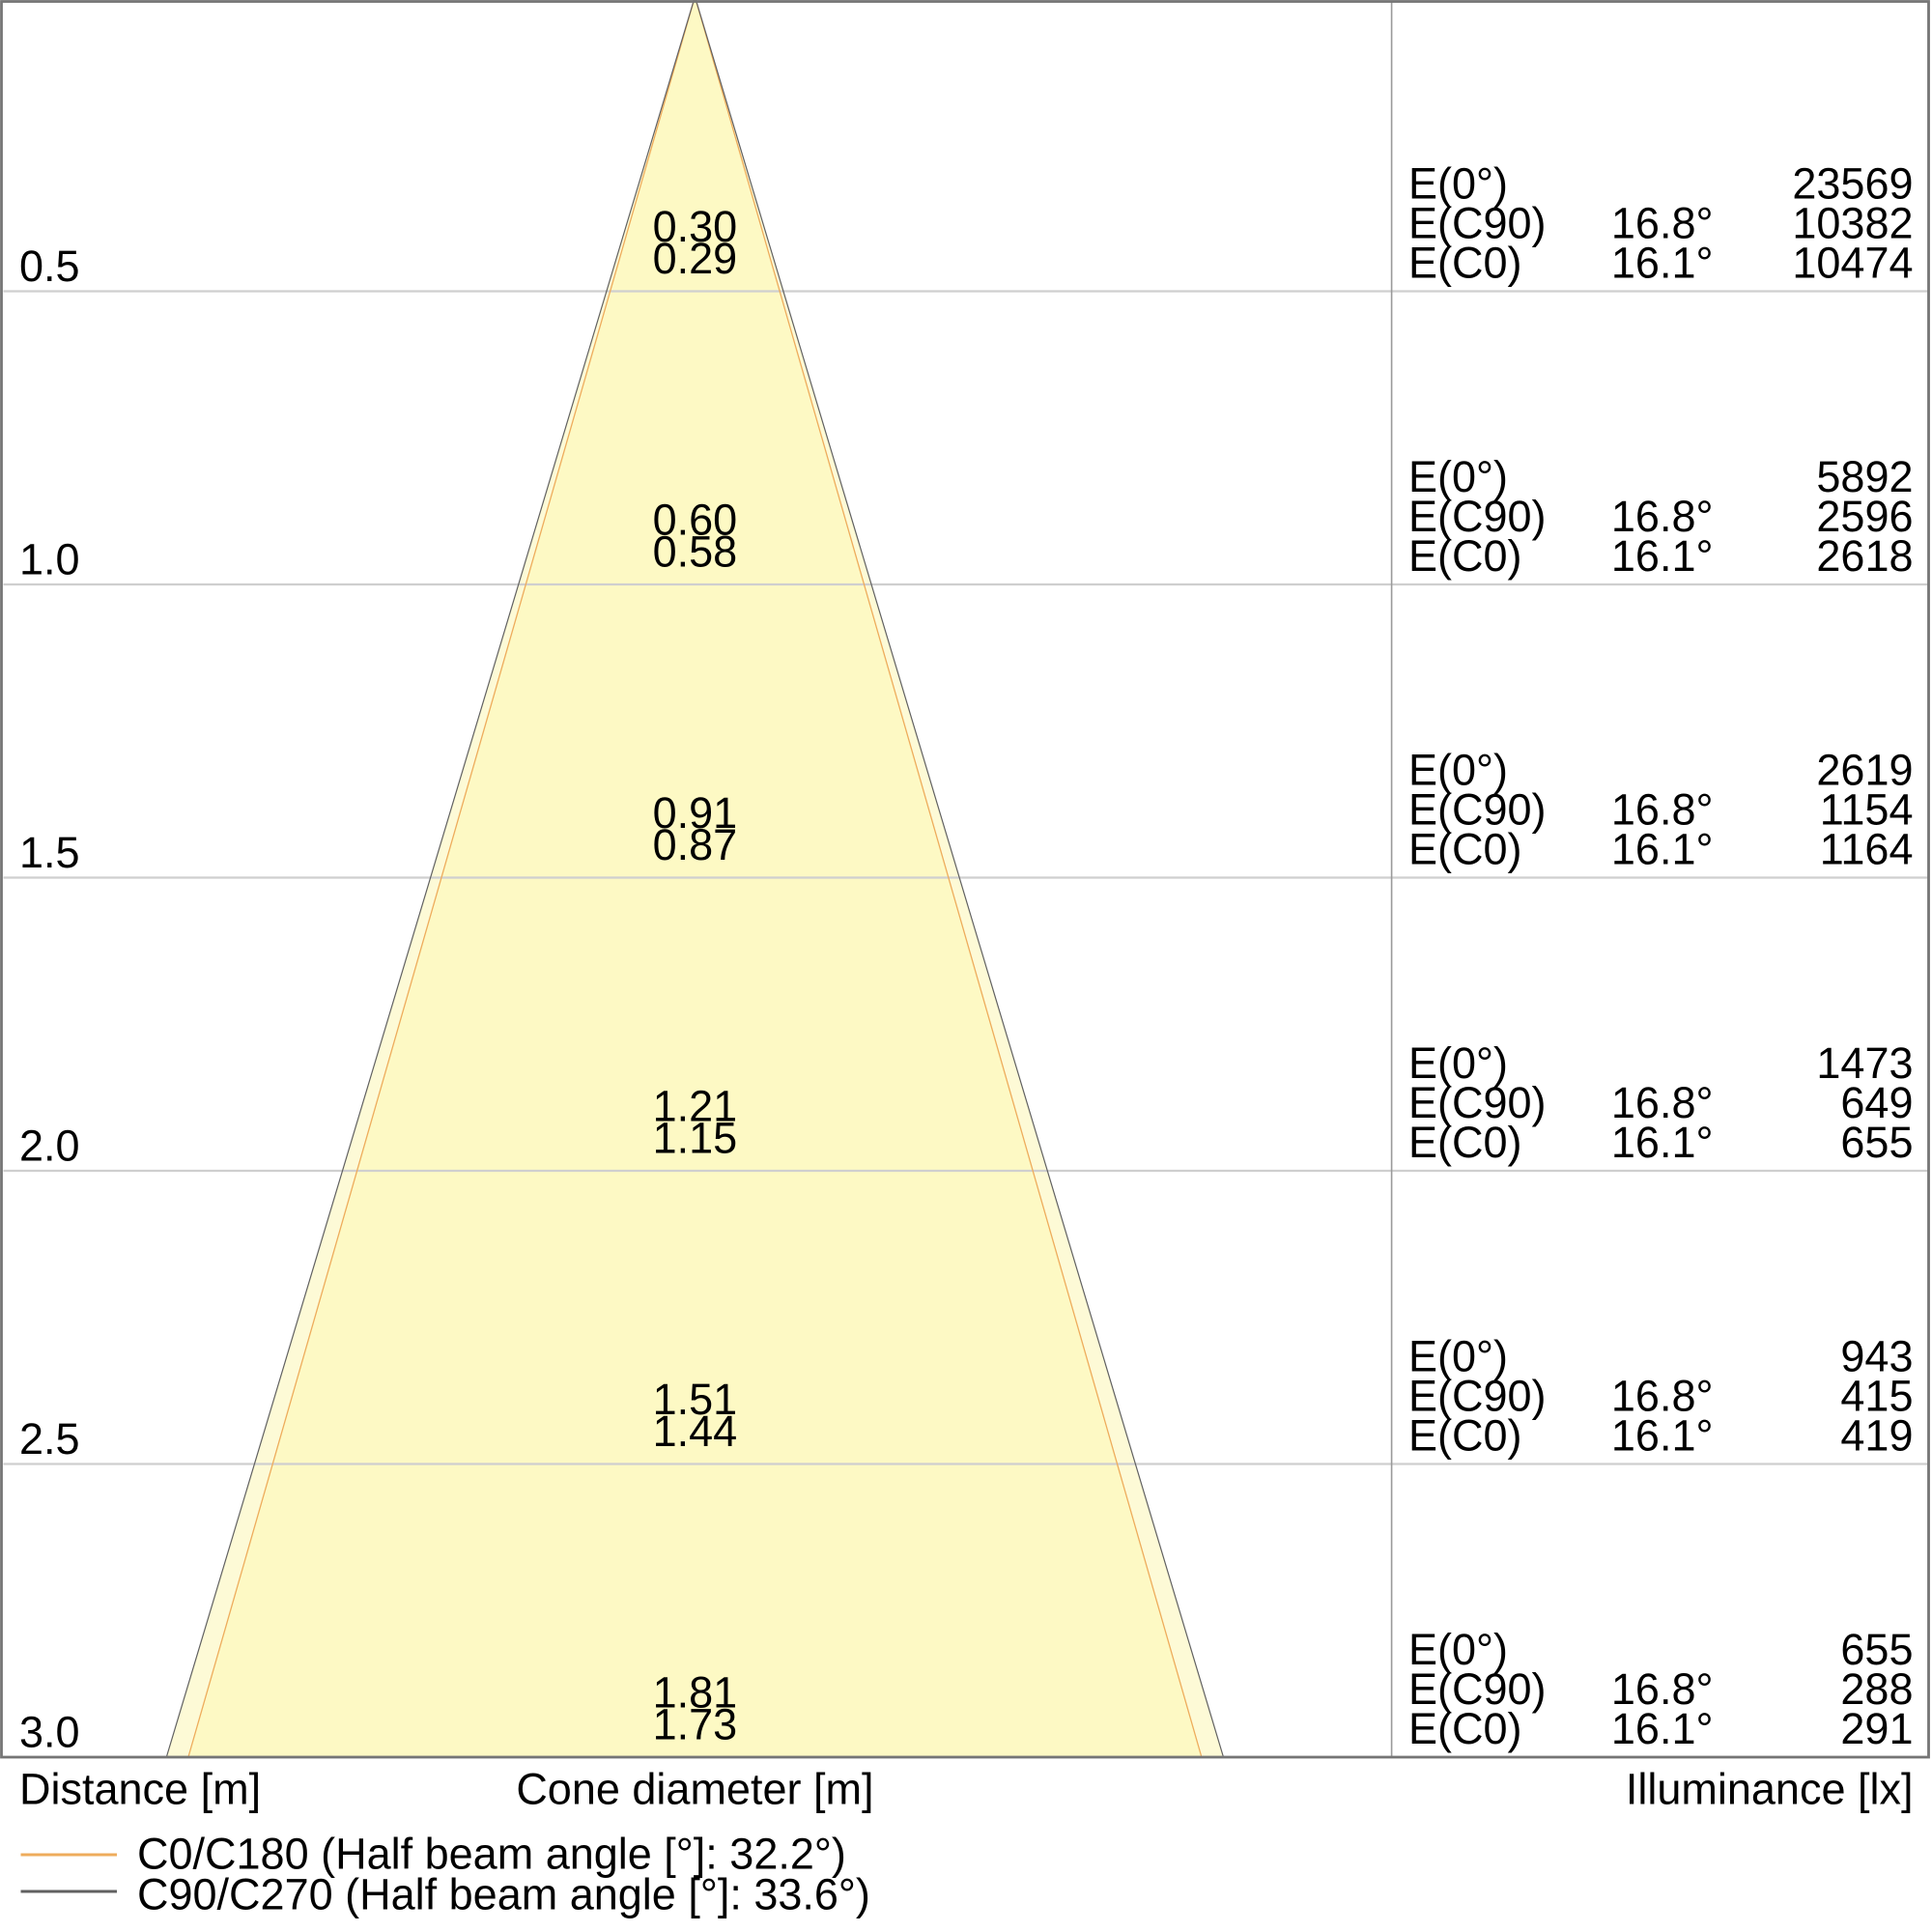 The image size is (1932, 1932). I want to click on svg-text: 2618, so click(1864, 556).